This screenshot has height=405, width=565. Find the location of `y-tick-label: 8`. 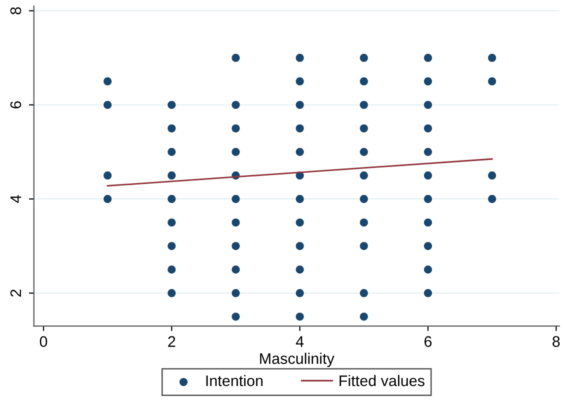

y-tick-label: 8 is located at coordinates (16, 10).